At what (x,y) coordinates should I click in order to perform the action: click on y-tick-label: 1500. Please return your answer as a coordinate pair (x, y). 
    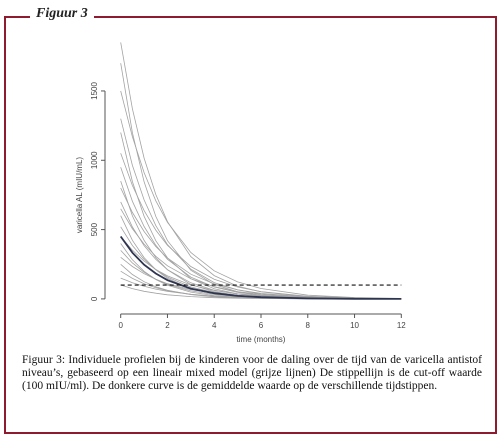
    Looking at the image, I should click on (94, 91).